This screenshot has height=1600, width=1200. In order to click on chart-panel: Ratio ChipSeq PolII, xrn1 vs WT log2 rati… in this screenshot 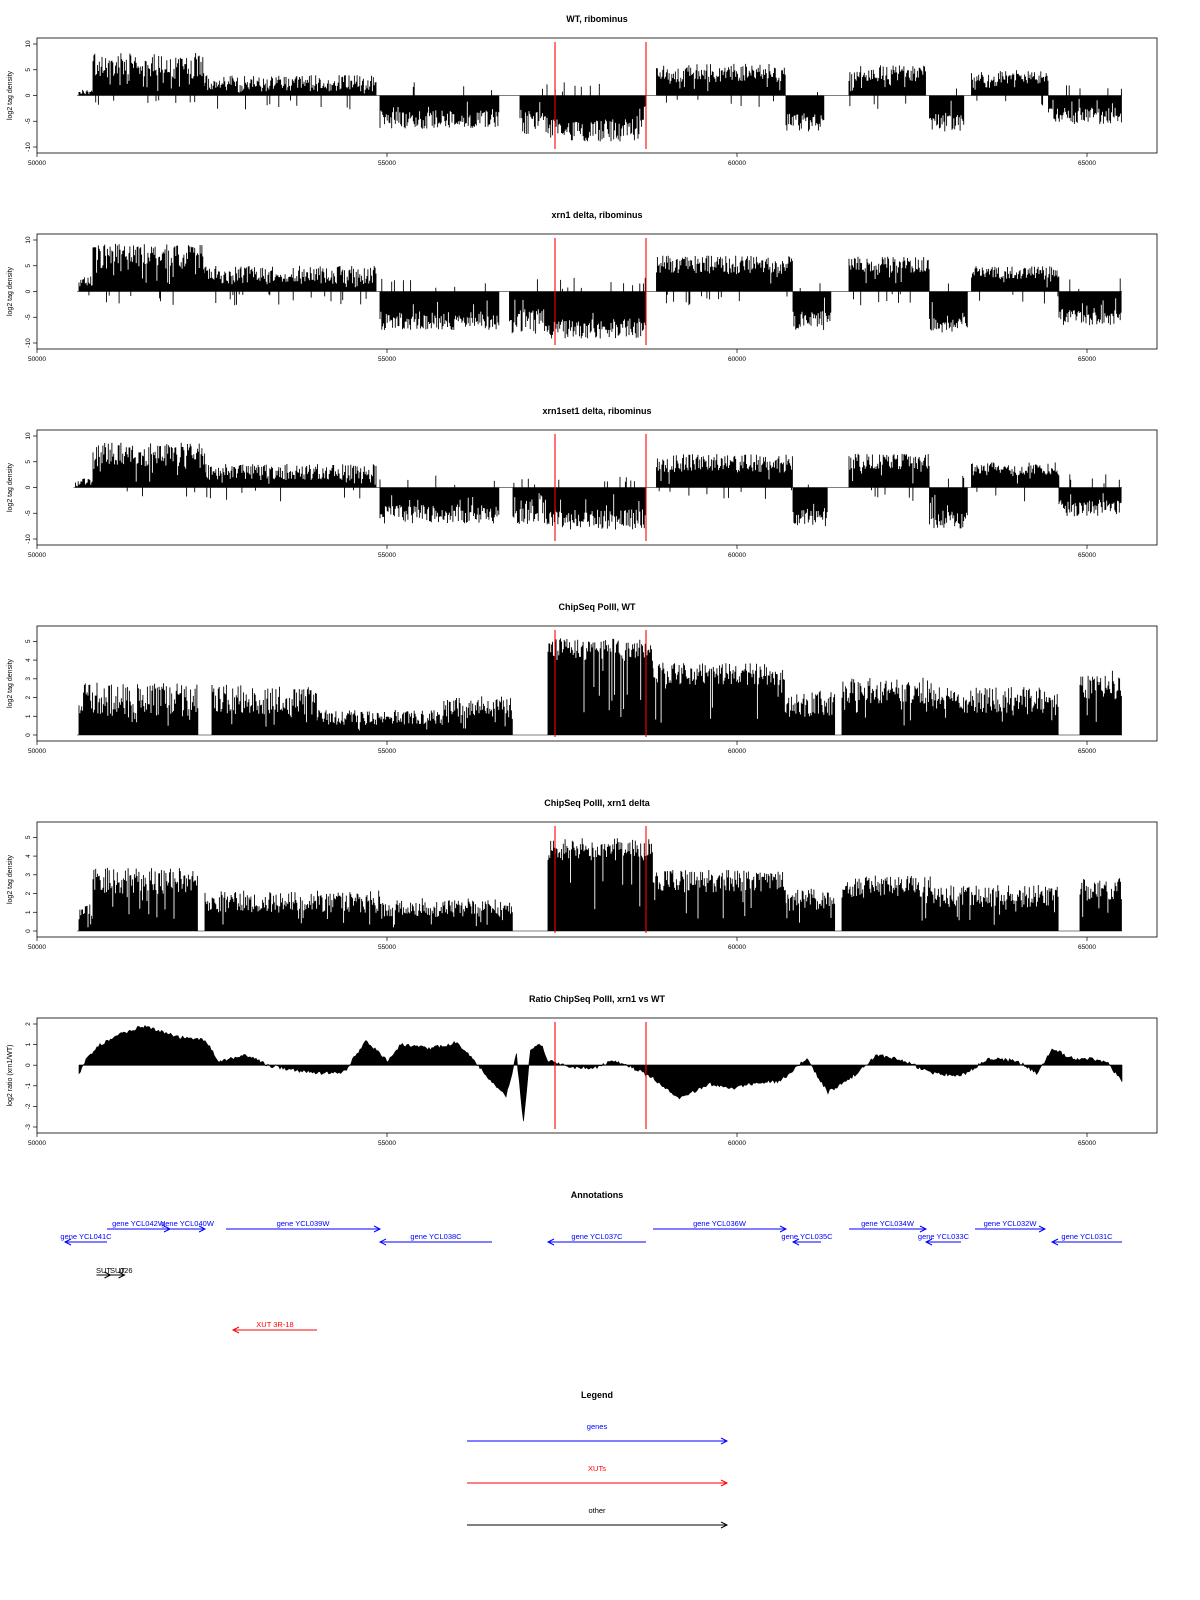, I will do `click(582, 1070)`.